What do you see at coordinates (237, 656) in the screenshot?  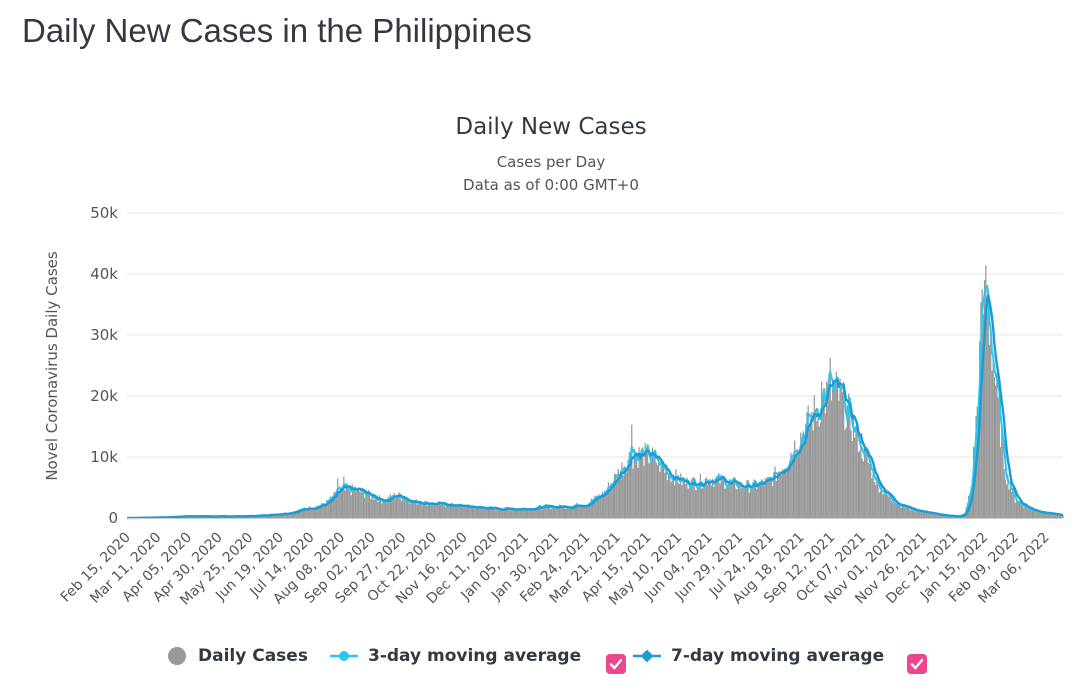 I see `legend-item-daily-cases: Daily Cases` at bounding box center [237, 656].